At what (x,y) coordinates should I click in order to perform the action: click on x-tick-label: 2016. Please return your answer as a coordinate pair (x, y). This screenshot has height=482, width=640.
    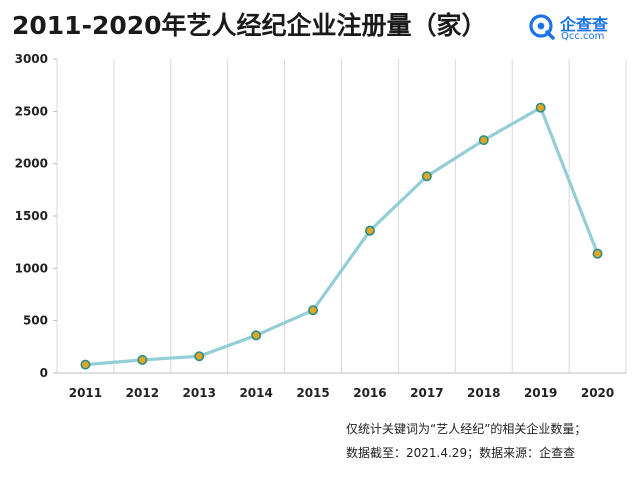
    Looking at the image, I should click on (369, 393).